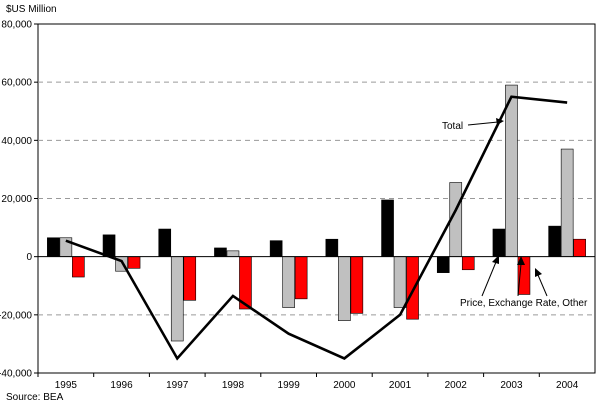  I want to click on y-tick-label: 40,000, so click(16, 141).